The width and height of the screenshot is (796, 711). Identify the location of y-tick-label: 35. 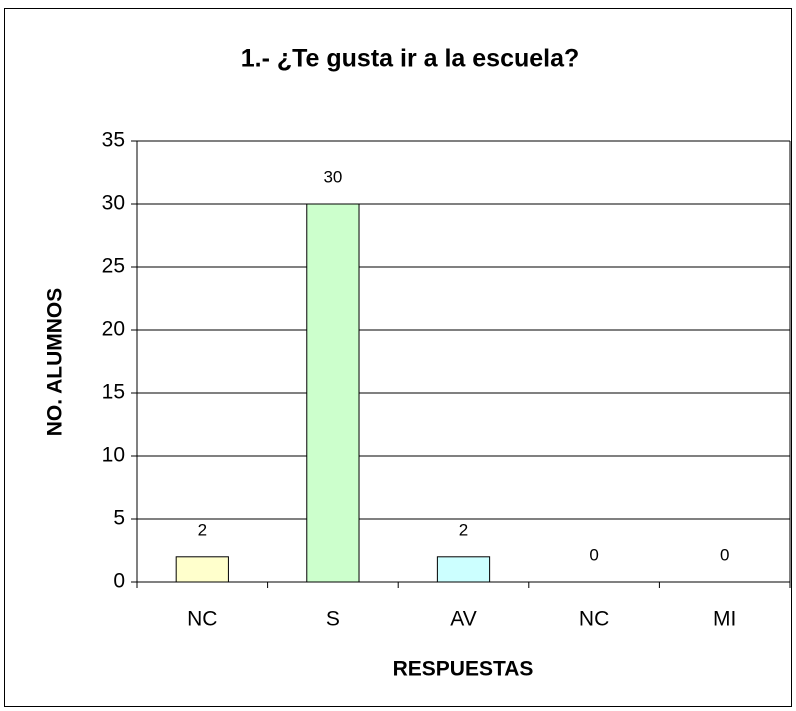
(113, 140).